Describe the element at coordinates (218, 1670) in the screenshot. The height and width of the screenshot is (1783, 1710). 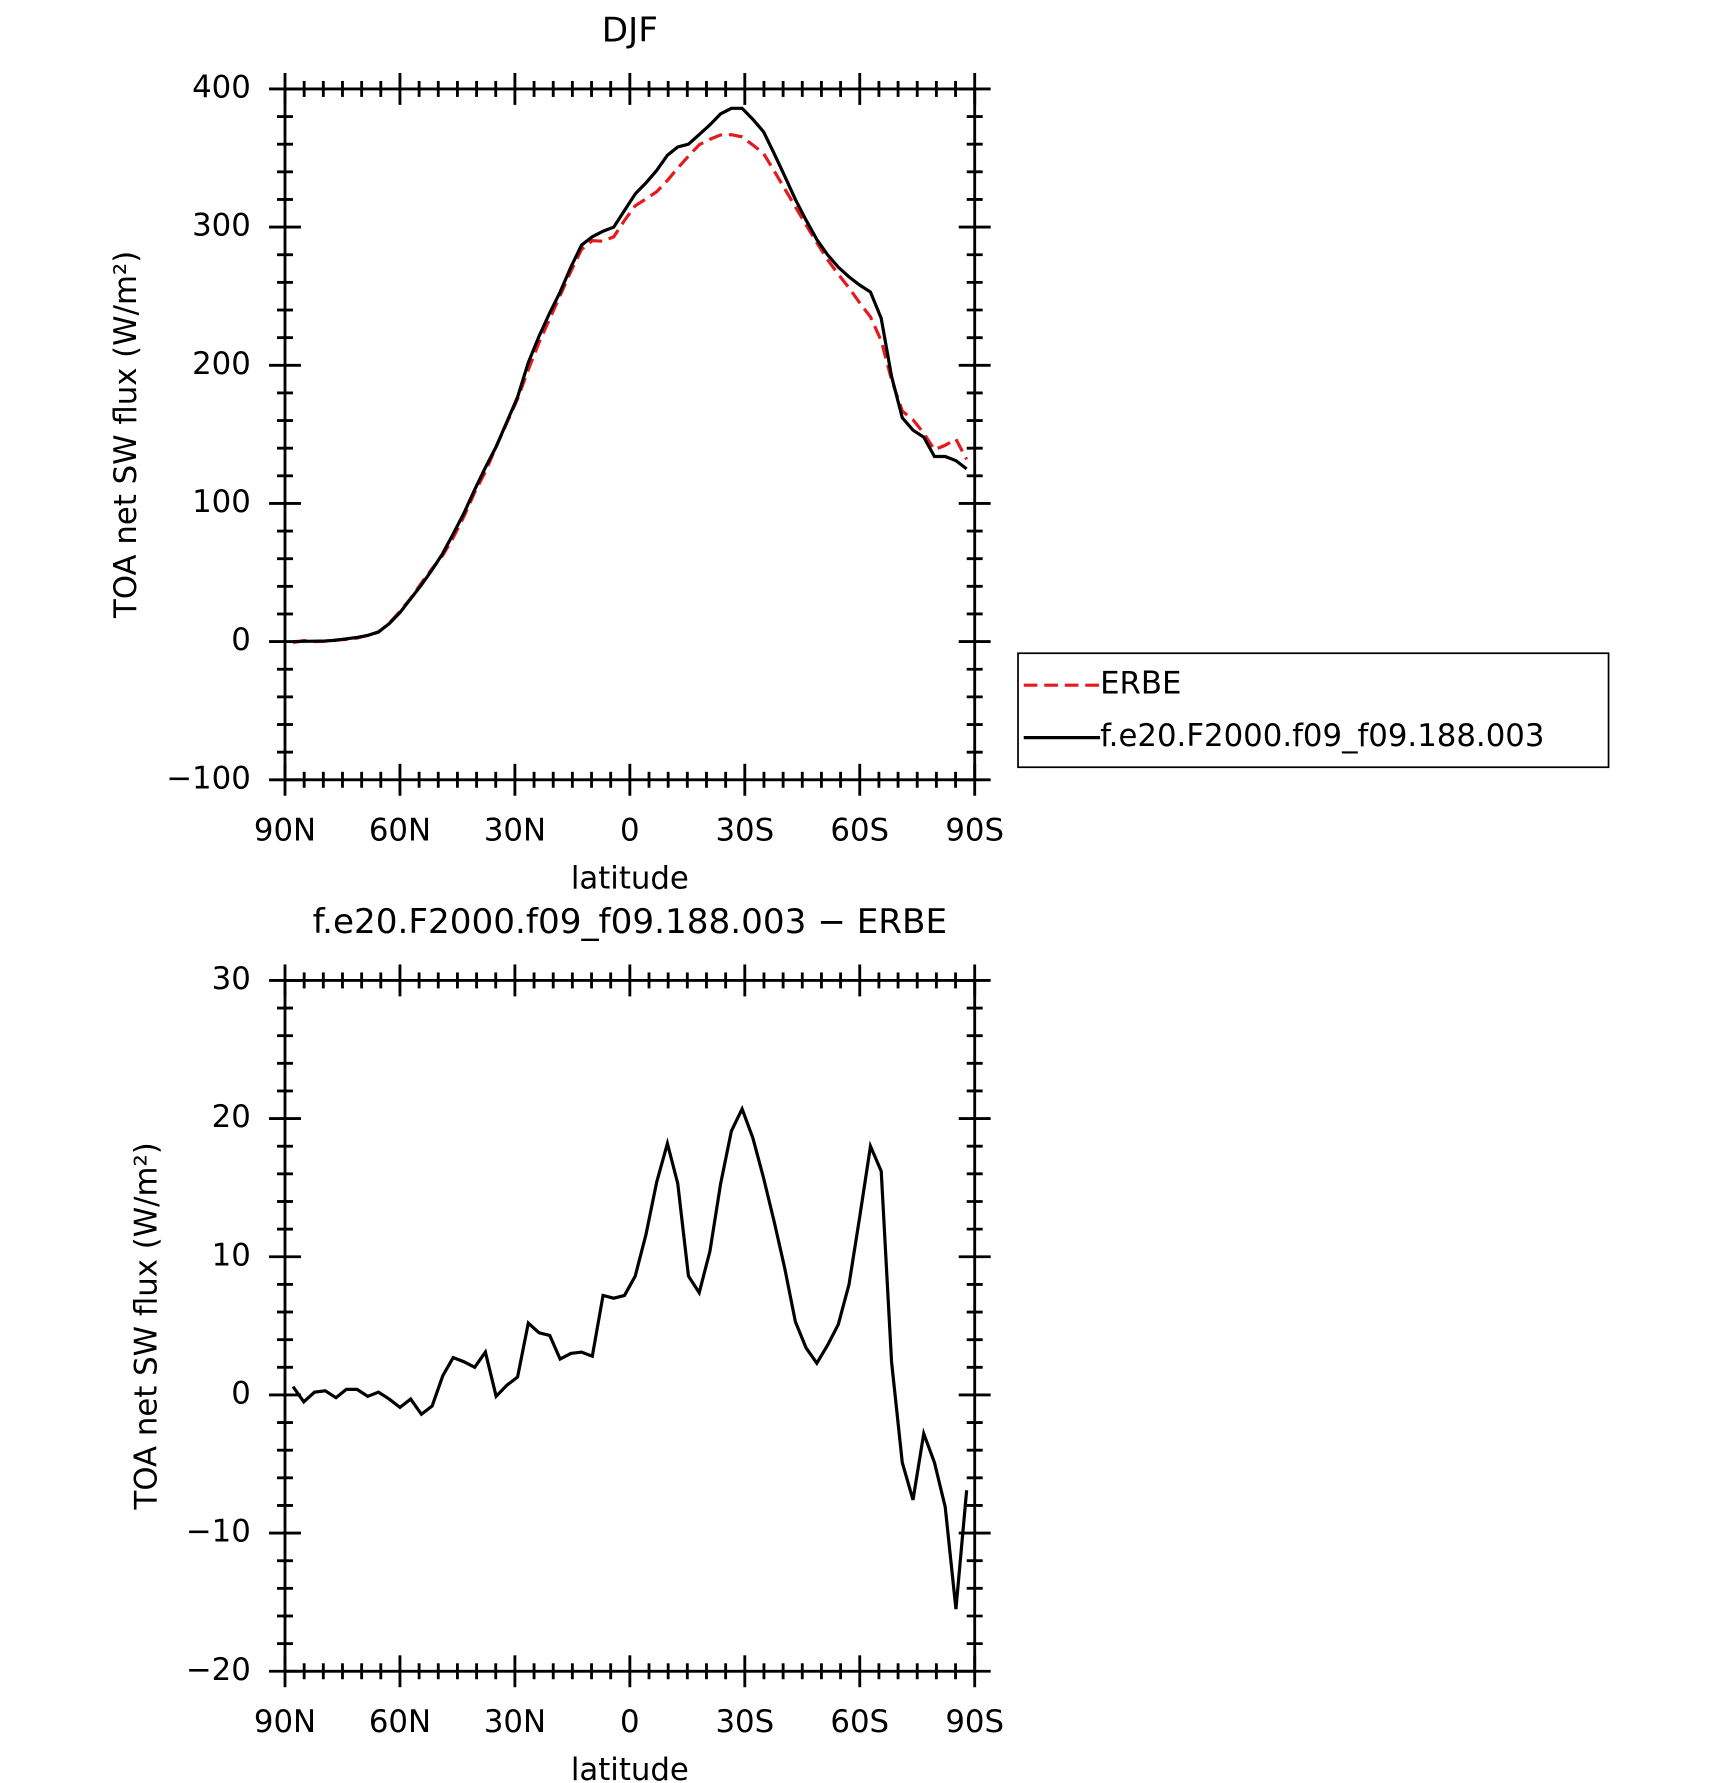
I see `y-tick-label: −20` at that location.